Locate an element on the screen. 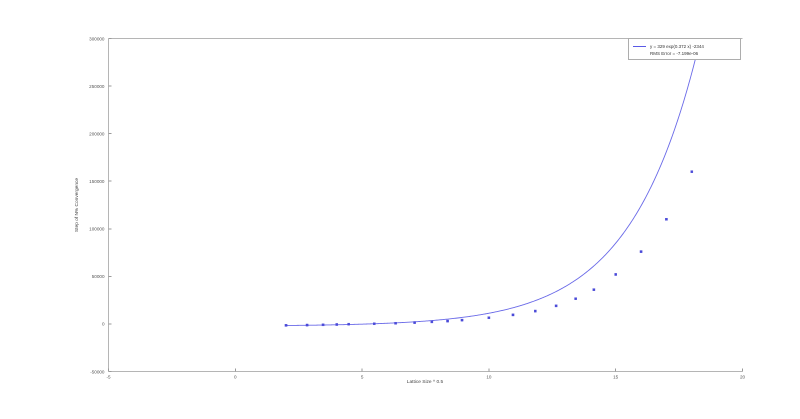 The width and height of the screenshot is (800, 419). x-tick-label: 0 is located at coordinates (235, 377).